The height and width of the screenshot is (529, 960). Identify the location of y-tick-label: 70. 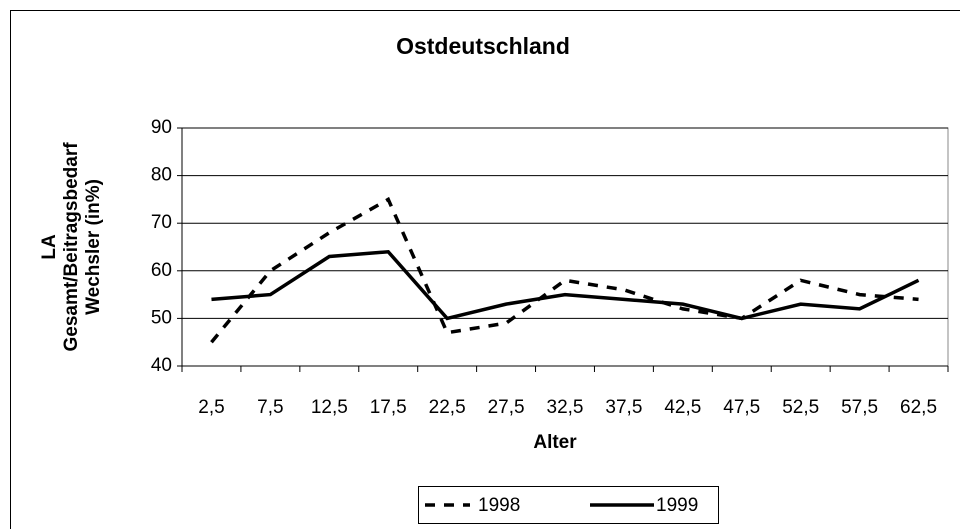
(161, 222).